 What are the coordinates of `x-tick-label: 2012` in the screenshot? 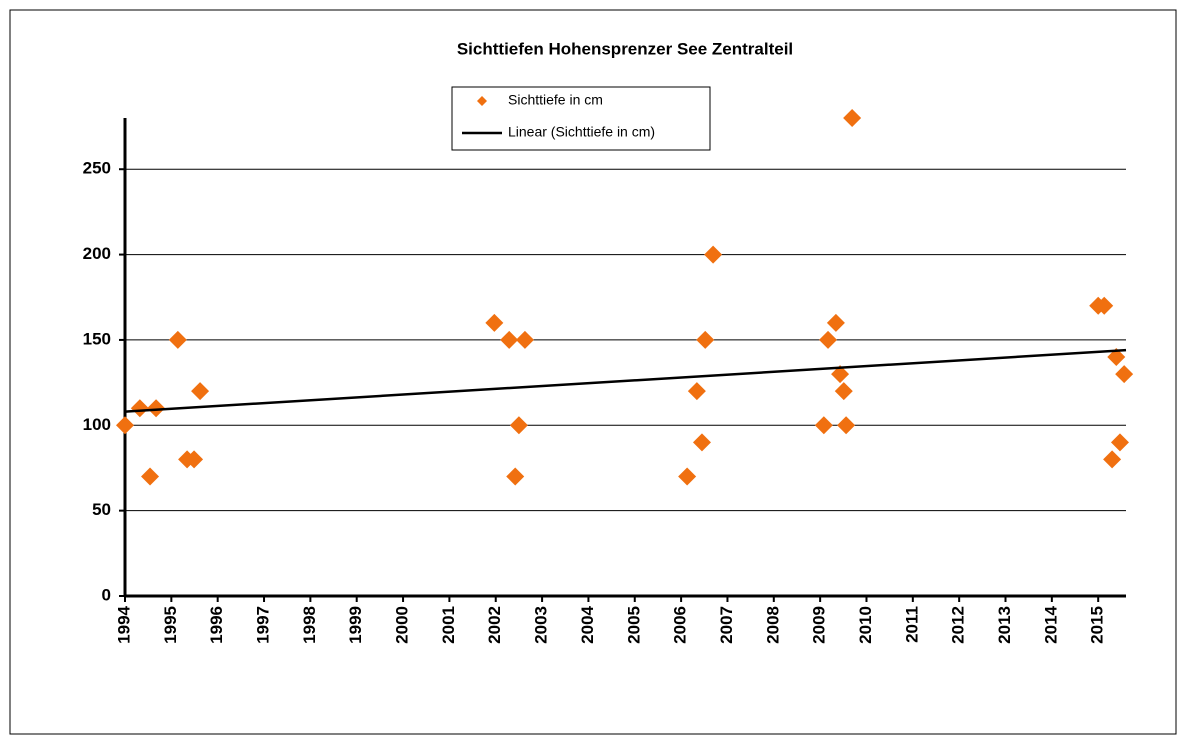 It's located at (958, 625).